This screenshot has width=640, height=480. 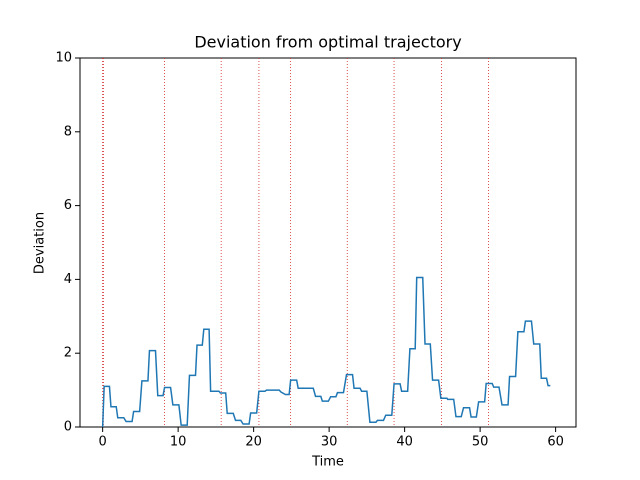 What do you see at coordinates (178, 442) in the screenshot?
I see `x-tick-label: 10` at bounding box center [178, 442].